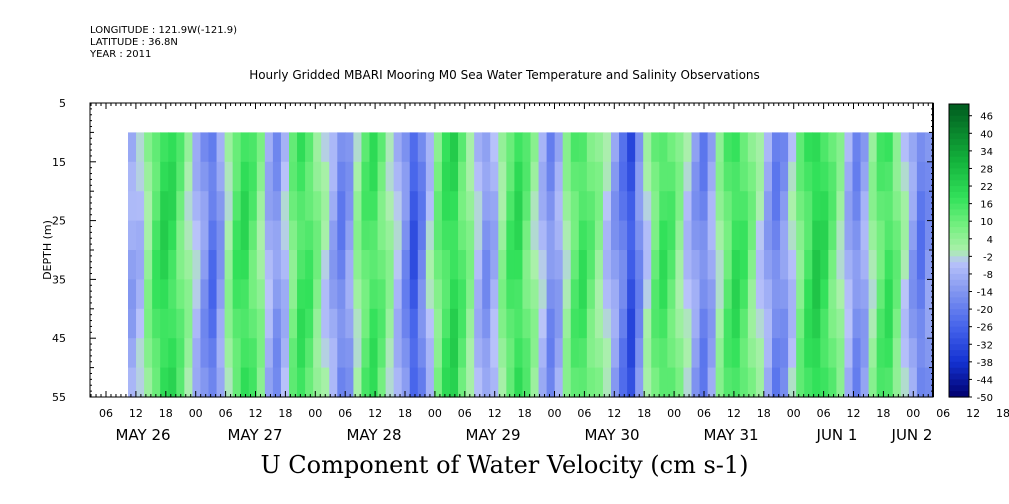 Image resolution: width=1009 pixels, height=504 pixels. Describe the element at coordinates (959, 250) in the screenshot. I see `colorbar-frame` at that location.